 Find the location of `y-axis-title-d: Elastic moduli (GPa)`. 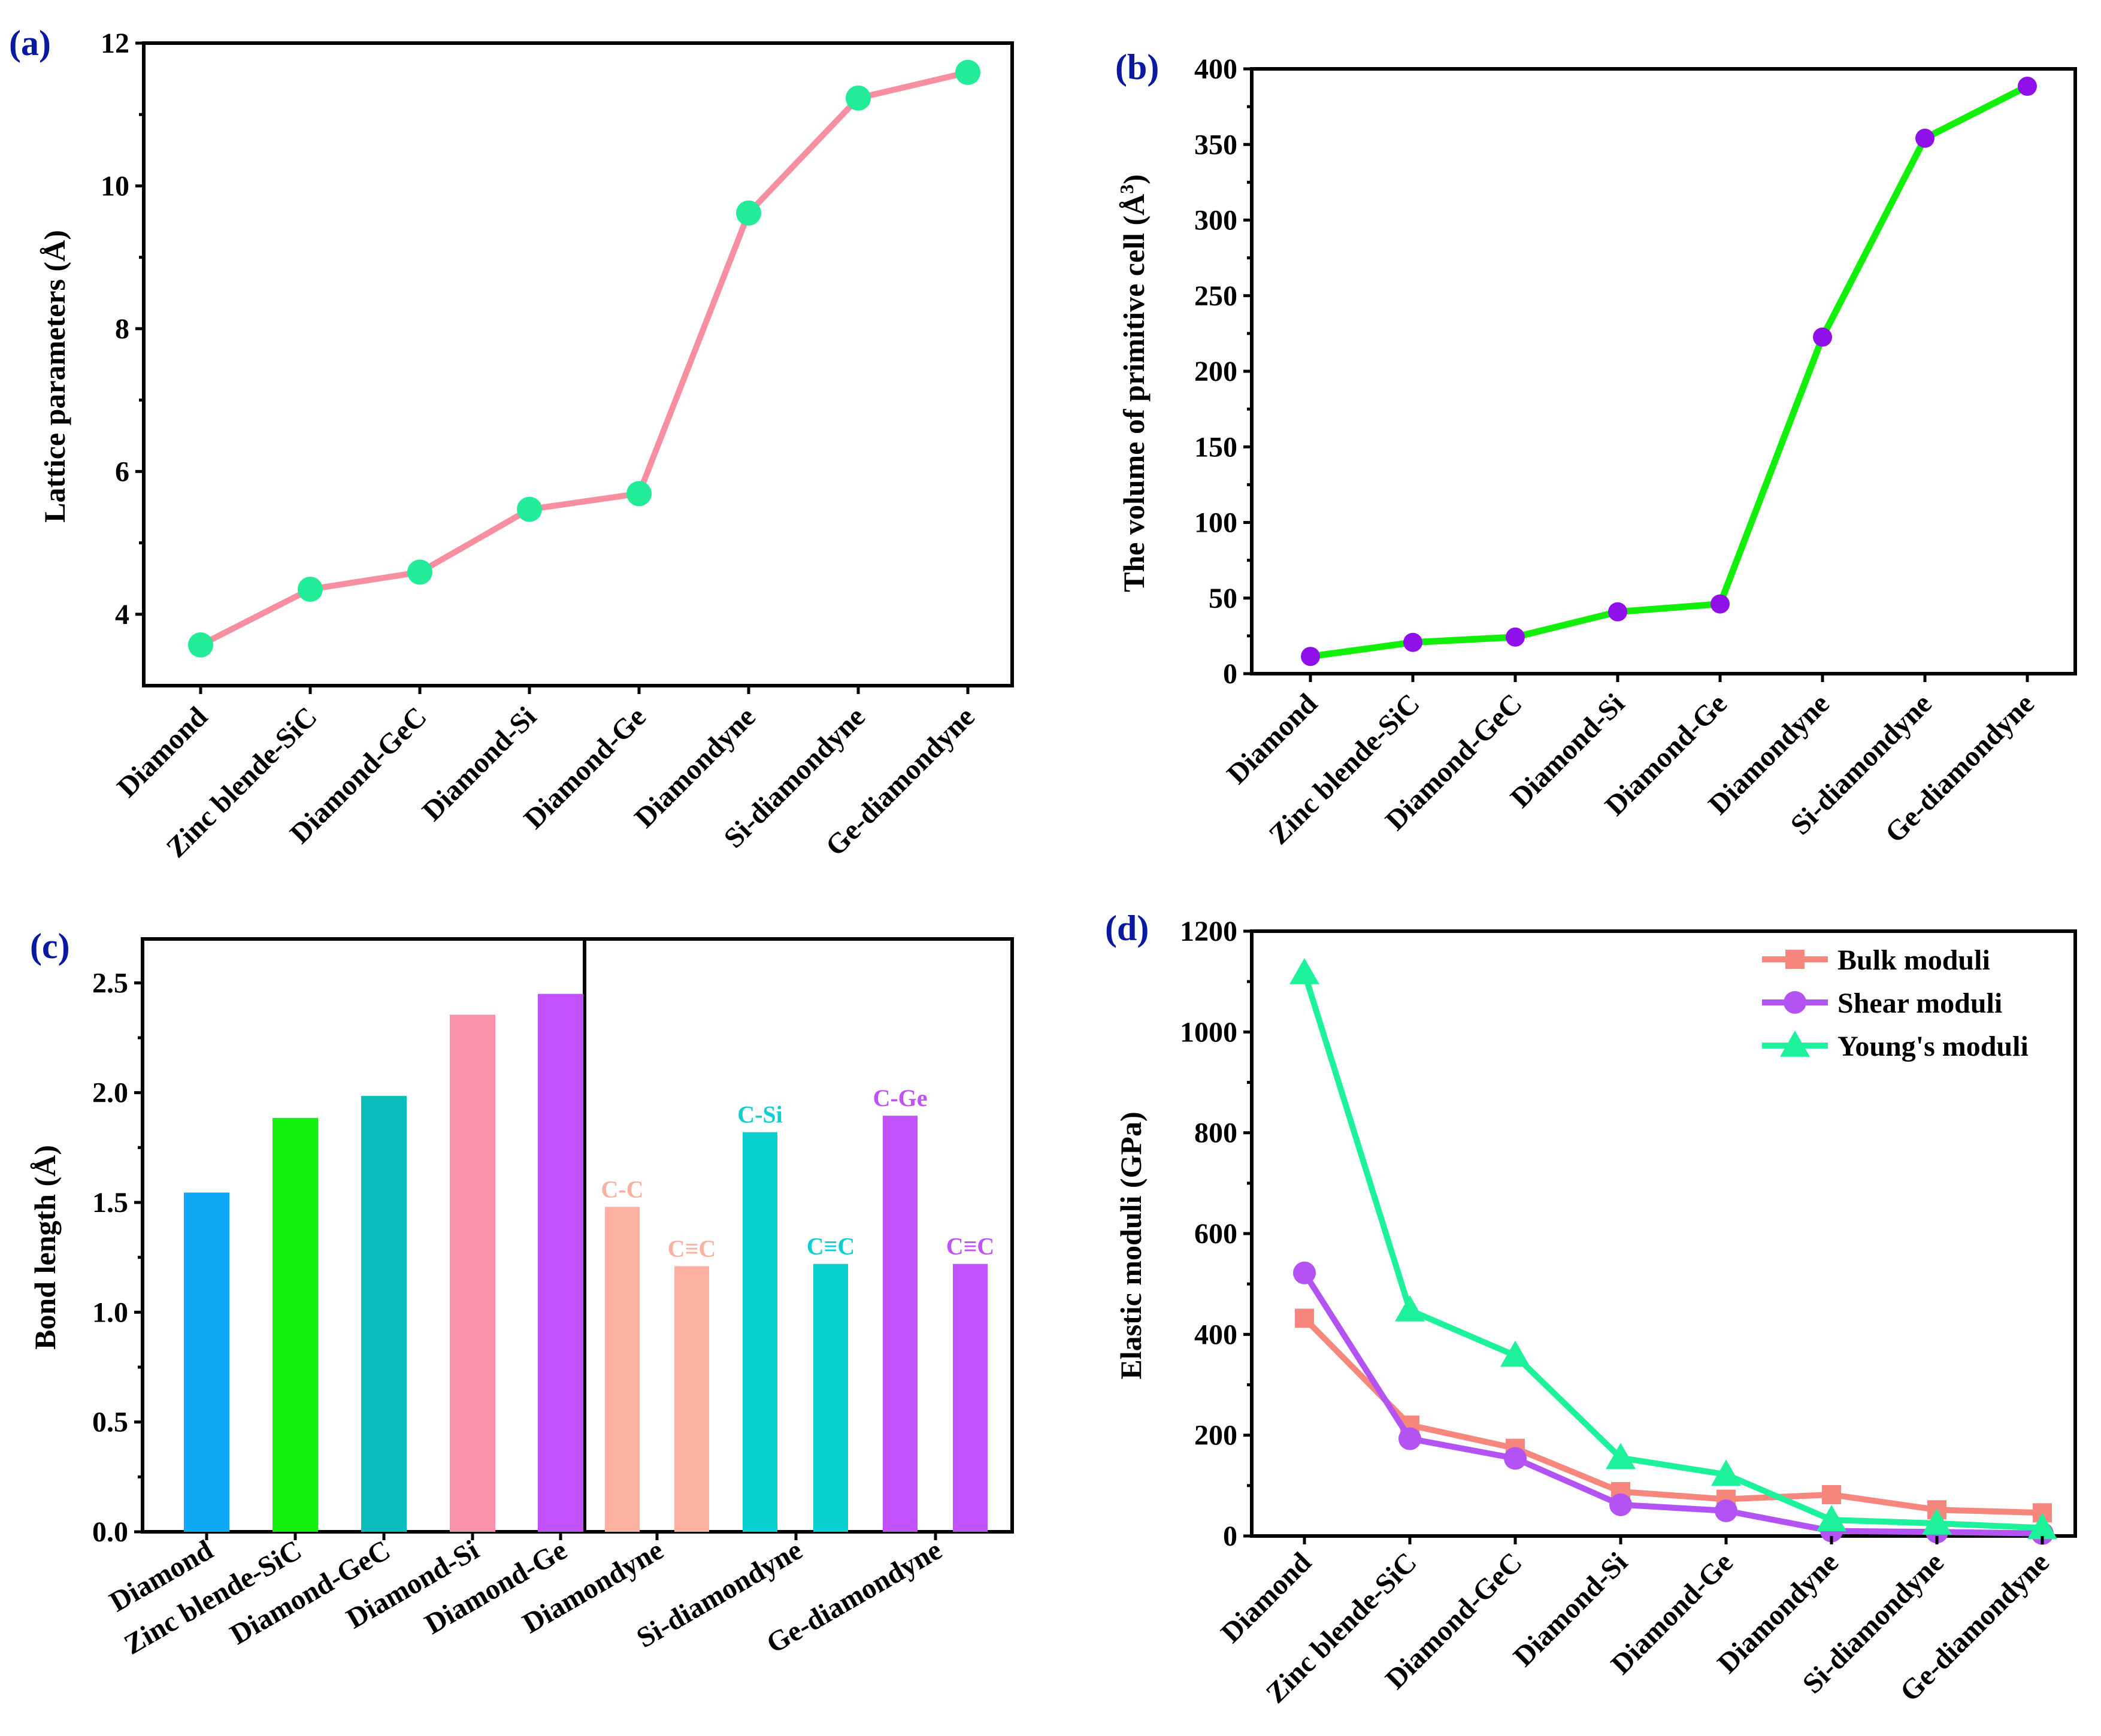

y-axis-title-d: Elastic moduli (GPa) is located at coordinates (1131, 1245).